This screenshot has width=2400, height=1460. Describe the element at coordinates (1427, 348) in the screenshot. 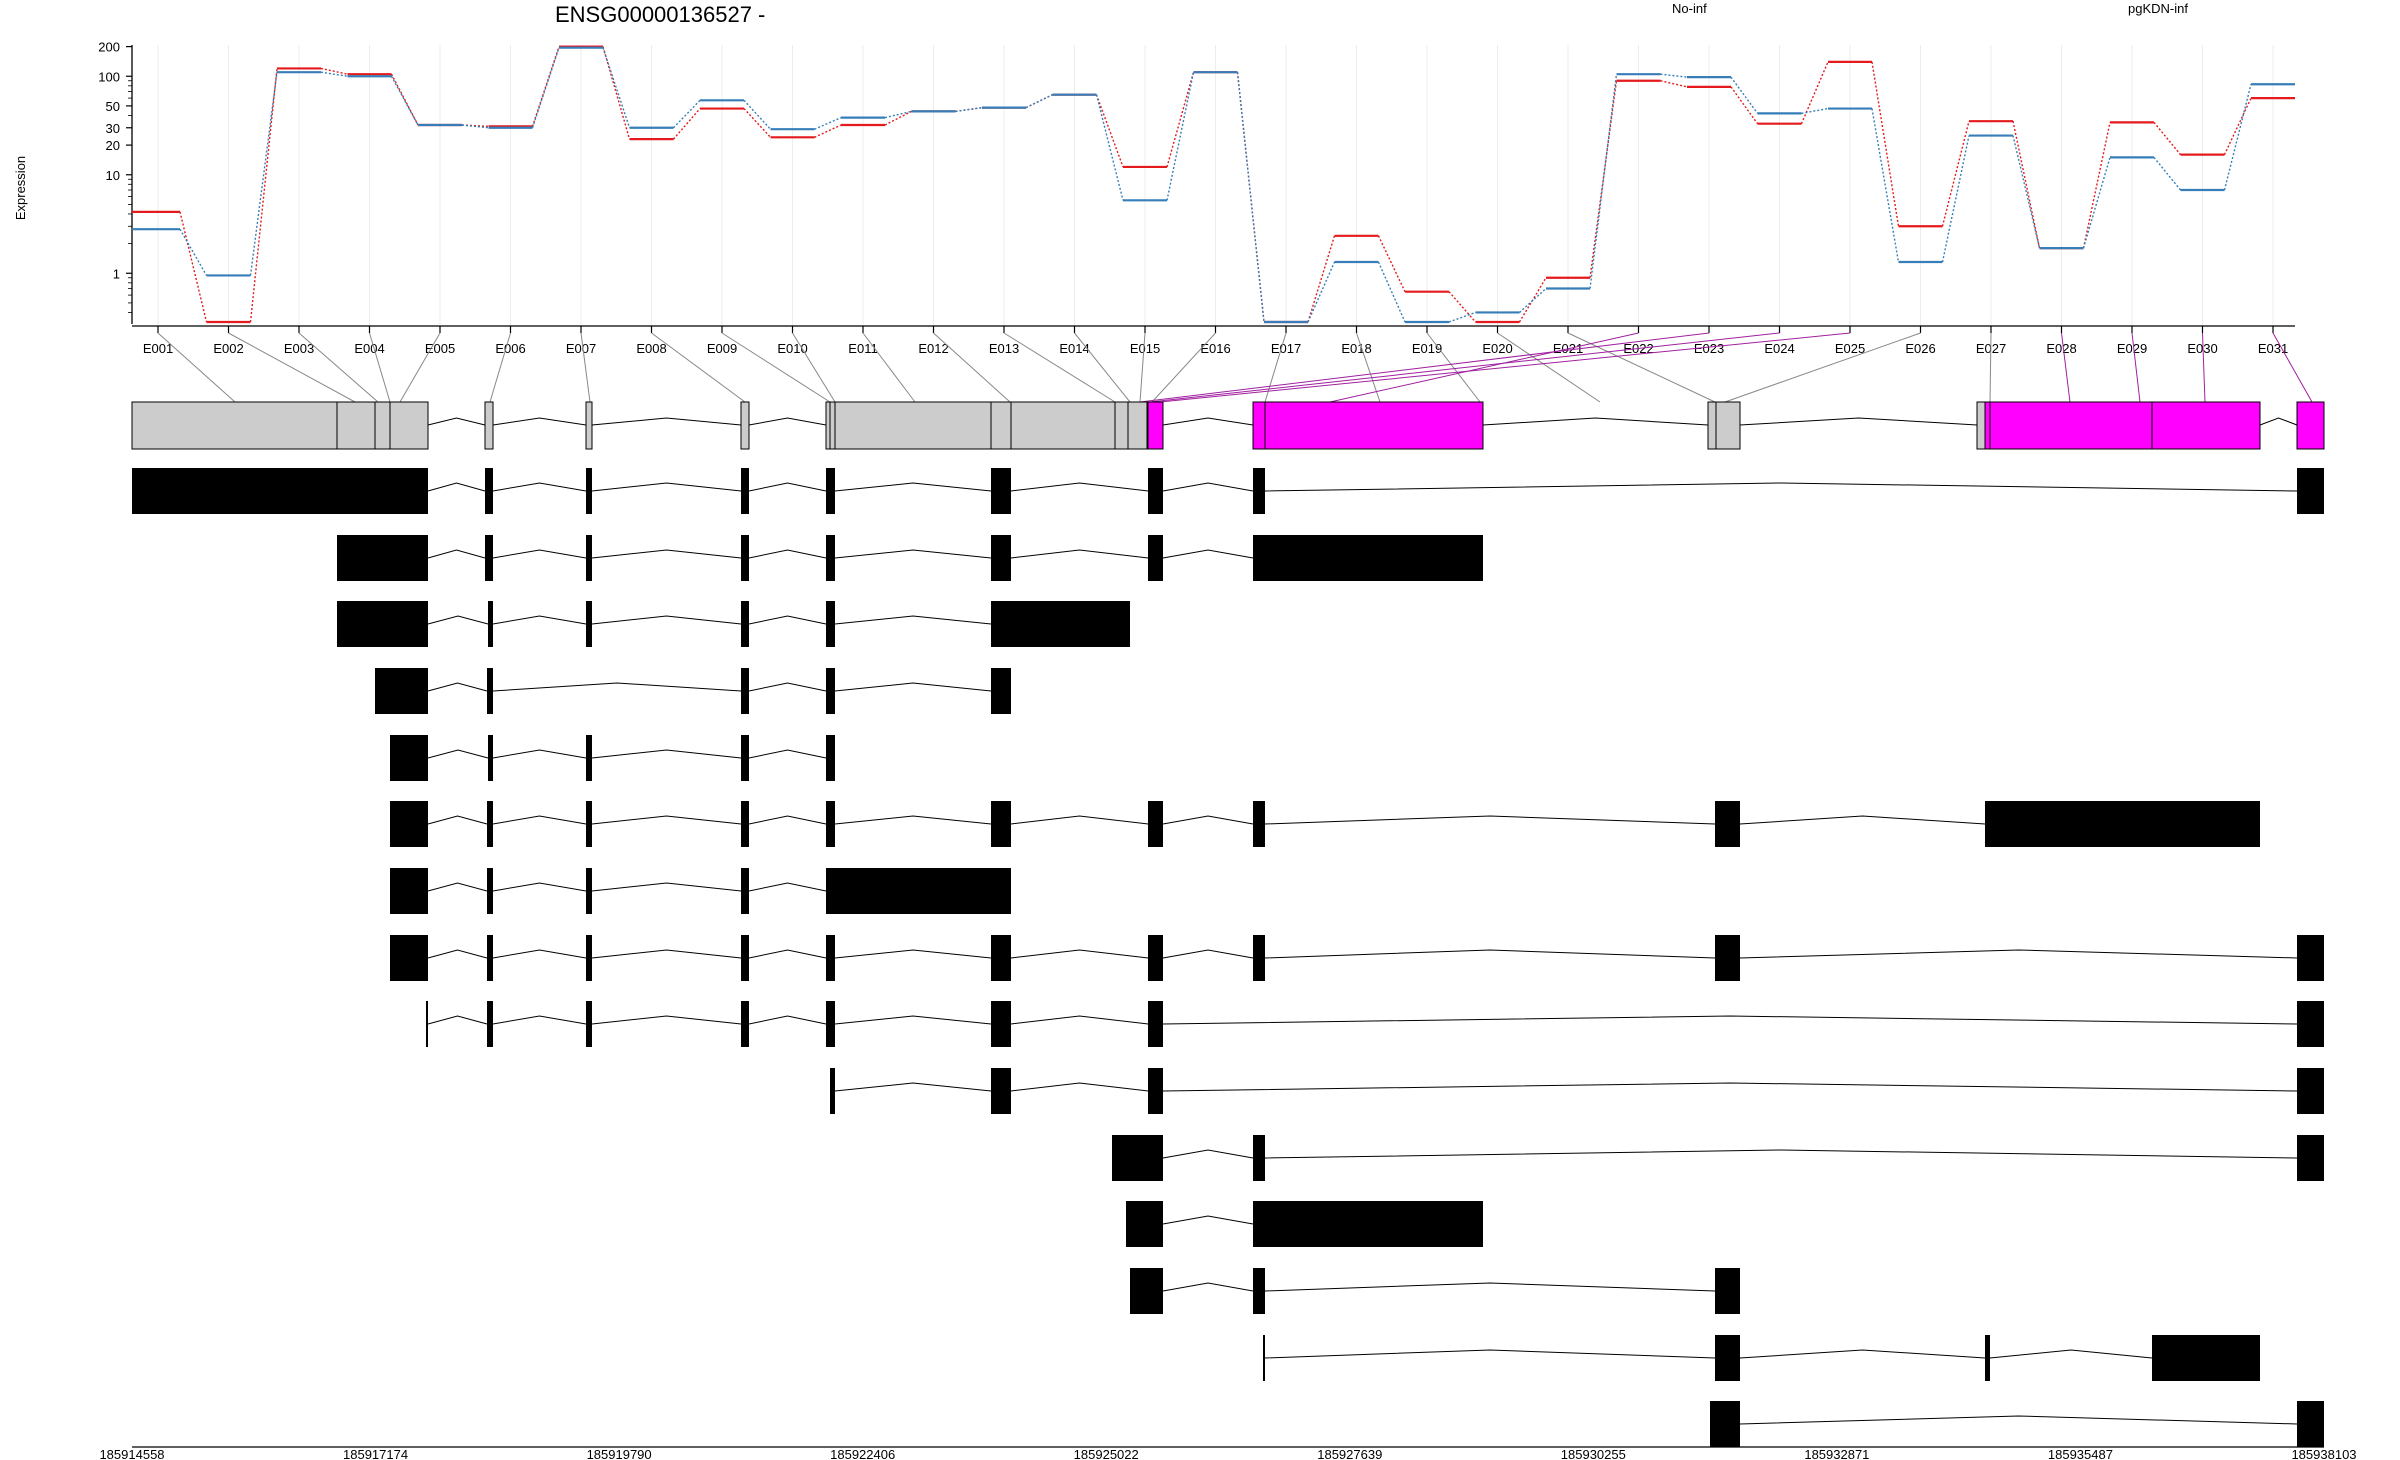

I see `x-tick-label-E019: E019` at that location.